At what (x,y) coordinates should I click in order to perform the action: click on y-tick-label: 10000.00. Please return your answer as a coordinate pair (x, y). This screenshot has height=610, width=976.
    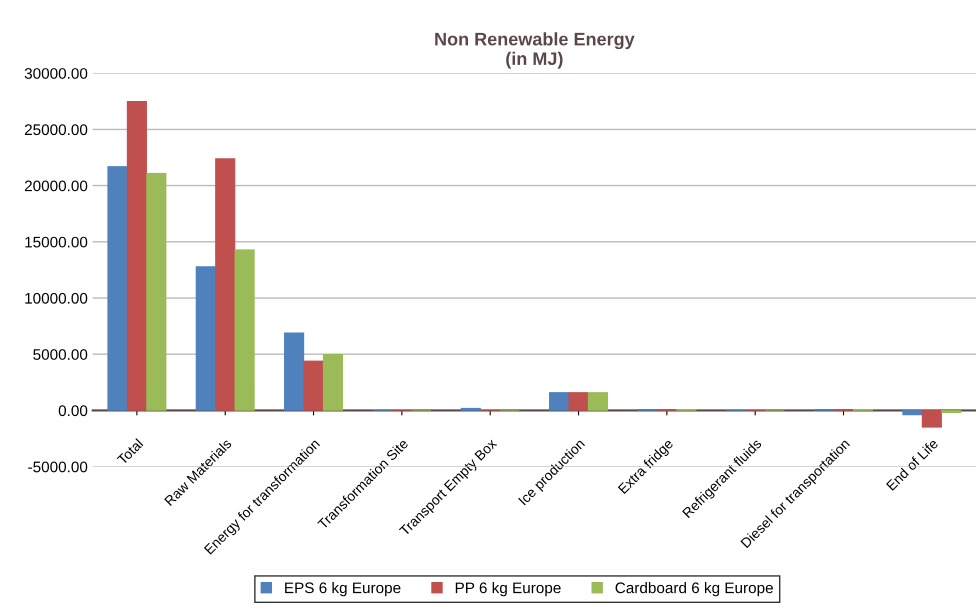
    Looking at the image, I should click on (56, 298).